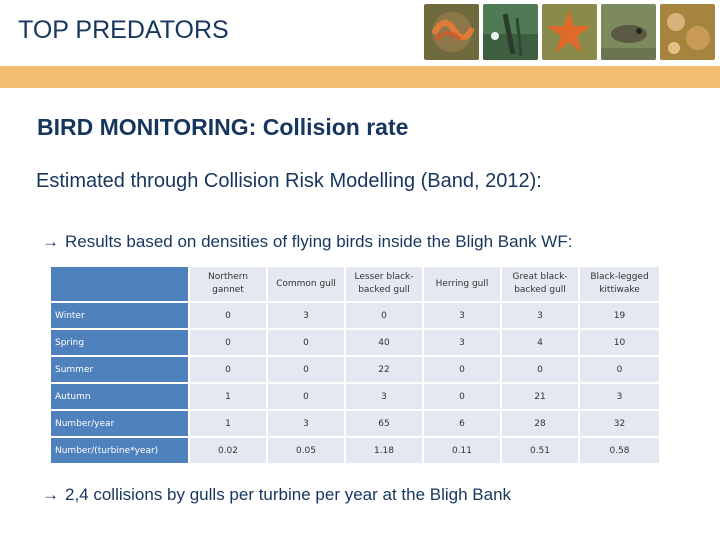 The image size is (720, 540). What do you see at coordinates (619, 342) in the screenshot?
I see `table-cell: 10` at bounding box center [619, 342].